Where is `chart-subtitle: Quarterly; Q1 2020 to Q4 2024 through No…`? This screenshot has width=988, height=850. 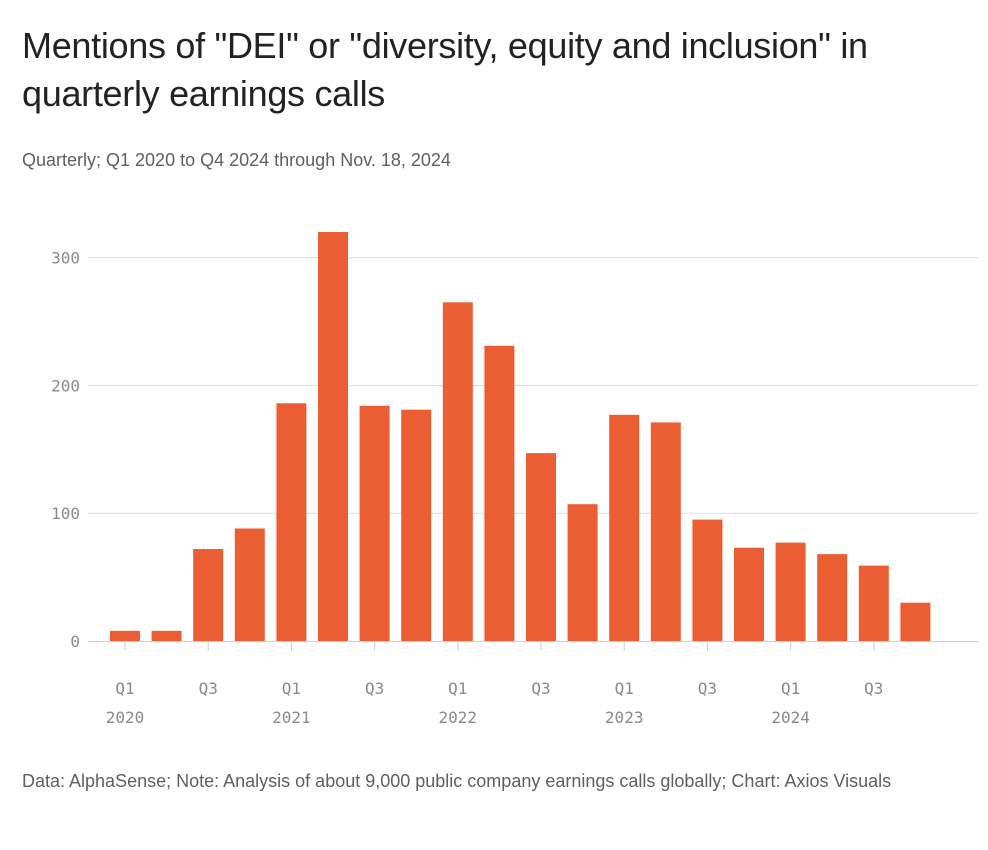 chart-subtitle: Quarterly; Q1 2020 to Q4 2024 through No… is located at coordinates (236, 160).